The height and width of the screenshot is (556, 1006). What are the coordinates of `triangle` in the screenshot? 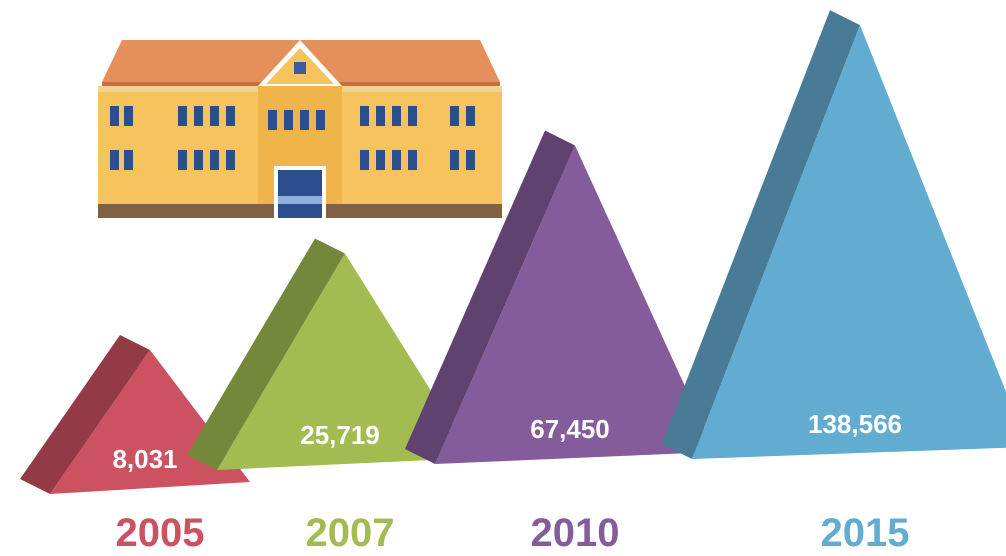 It's located at (345, 361).